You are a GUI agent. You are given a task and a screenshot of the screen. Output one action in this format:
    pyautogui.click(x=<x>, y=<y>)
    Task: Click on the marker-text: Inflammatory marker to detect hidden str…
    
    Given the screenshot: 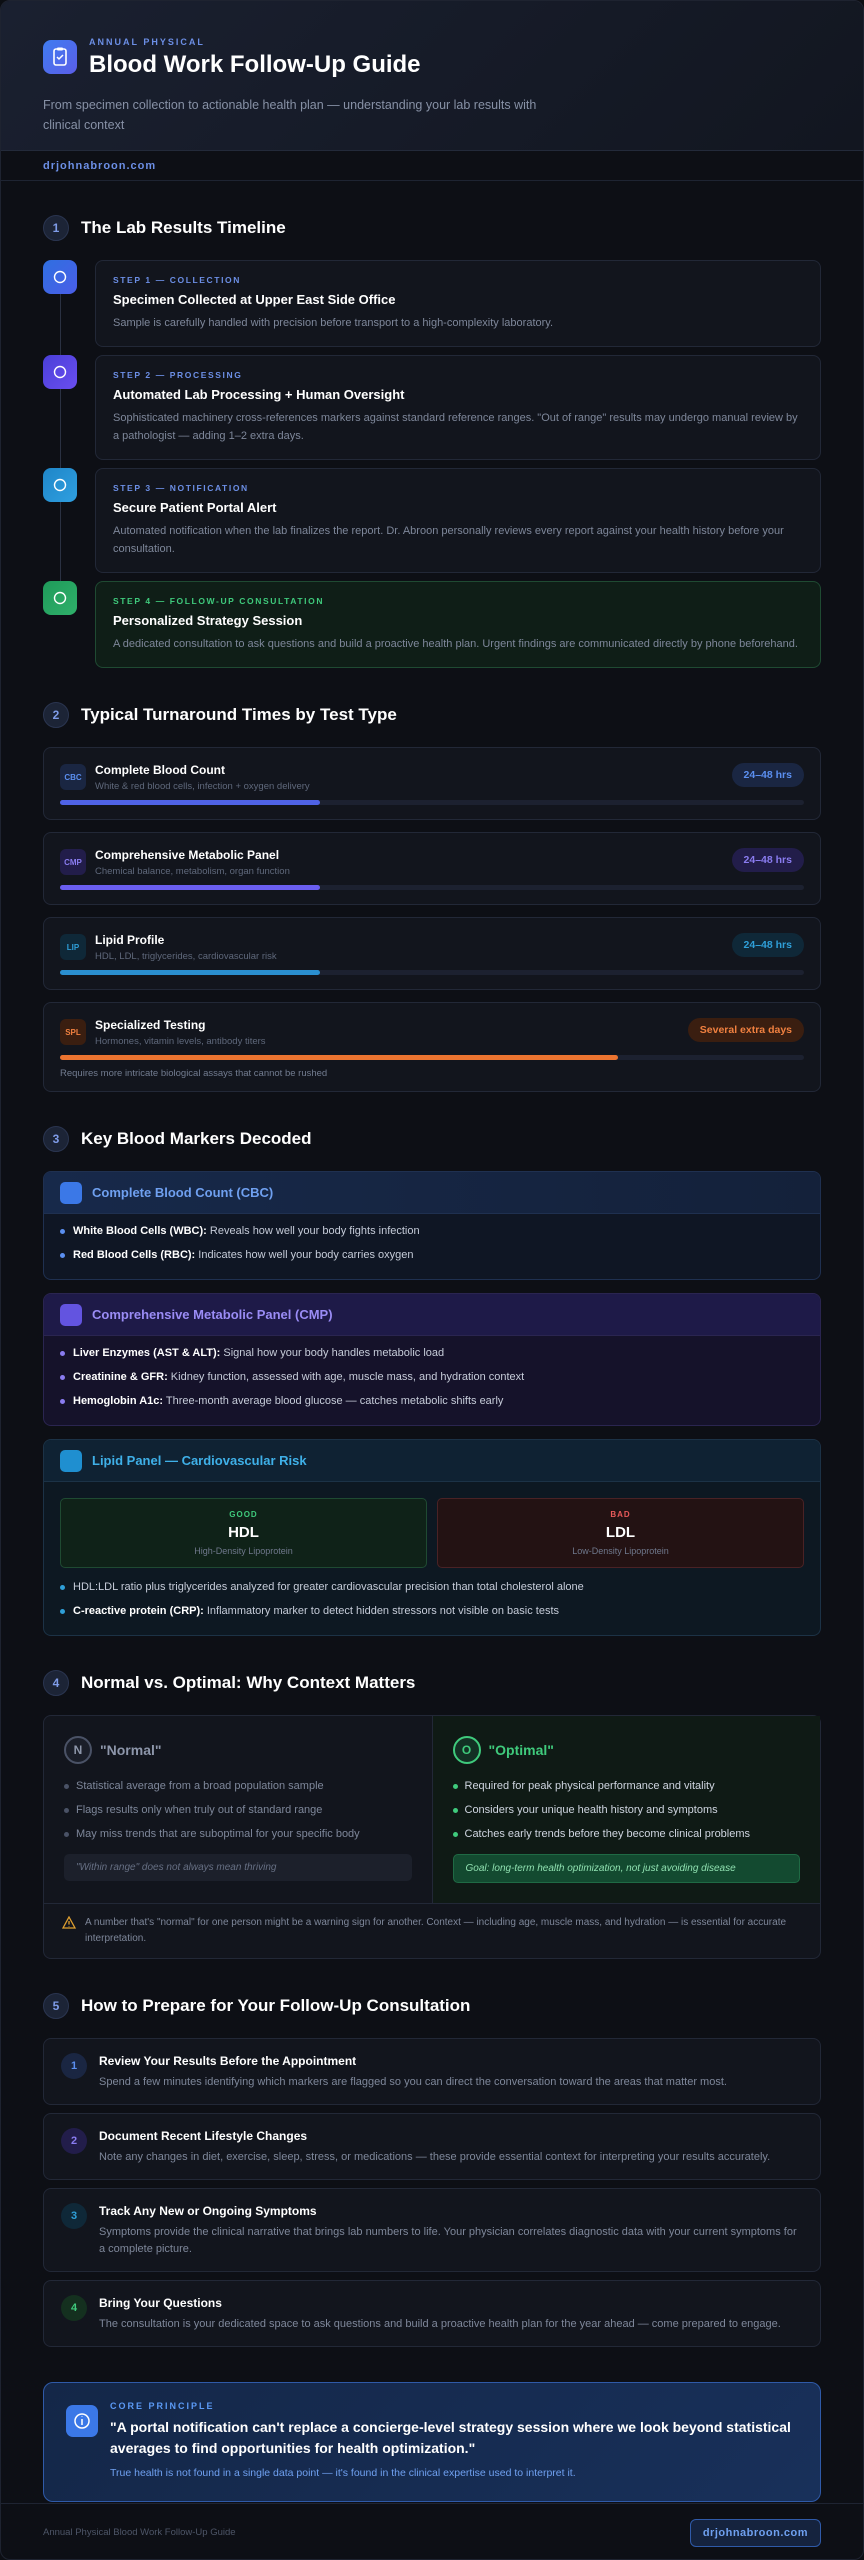 What is the action you would take?
    pyautogui.click(x=383, y=1611)
    